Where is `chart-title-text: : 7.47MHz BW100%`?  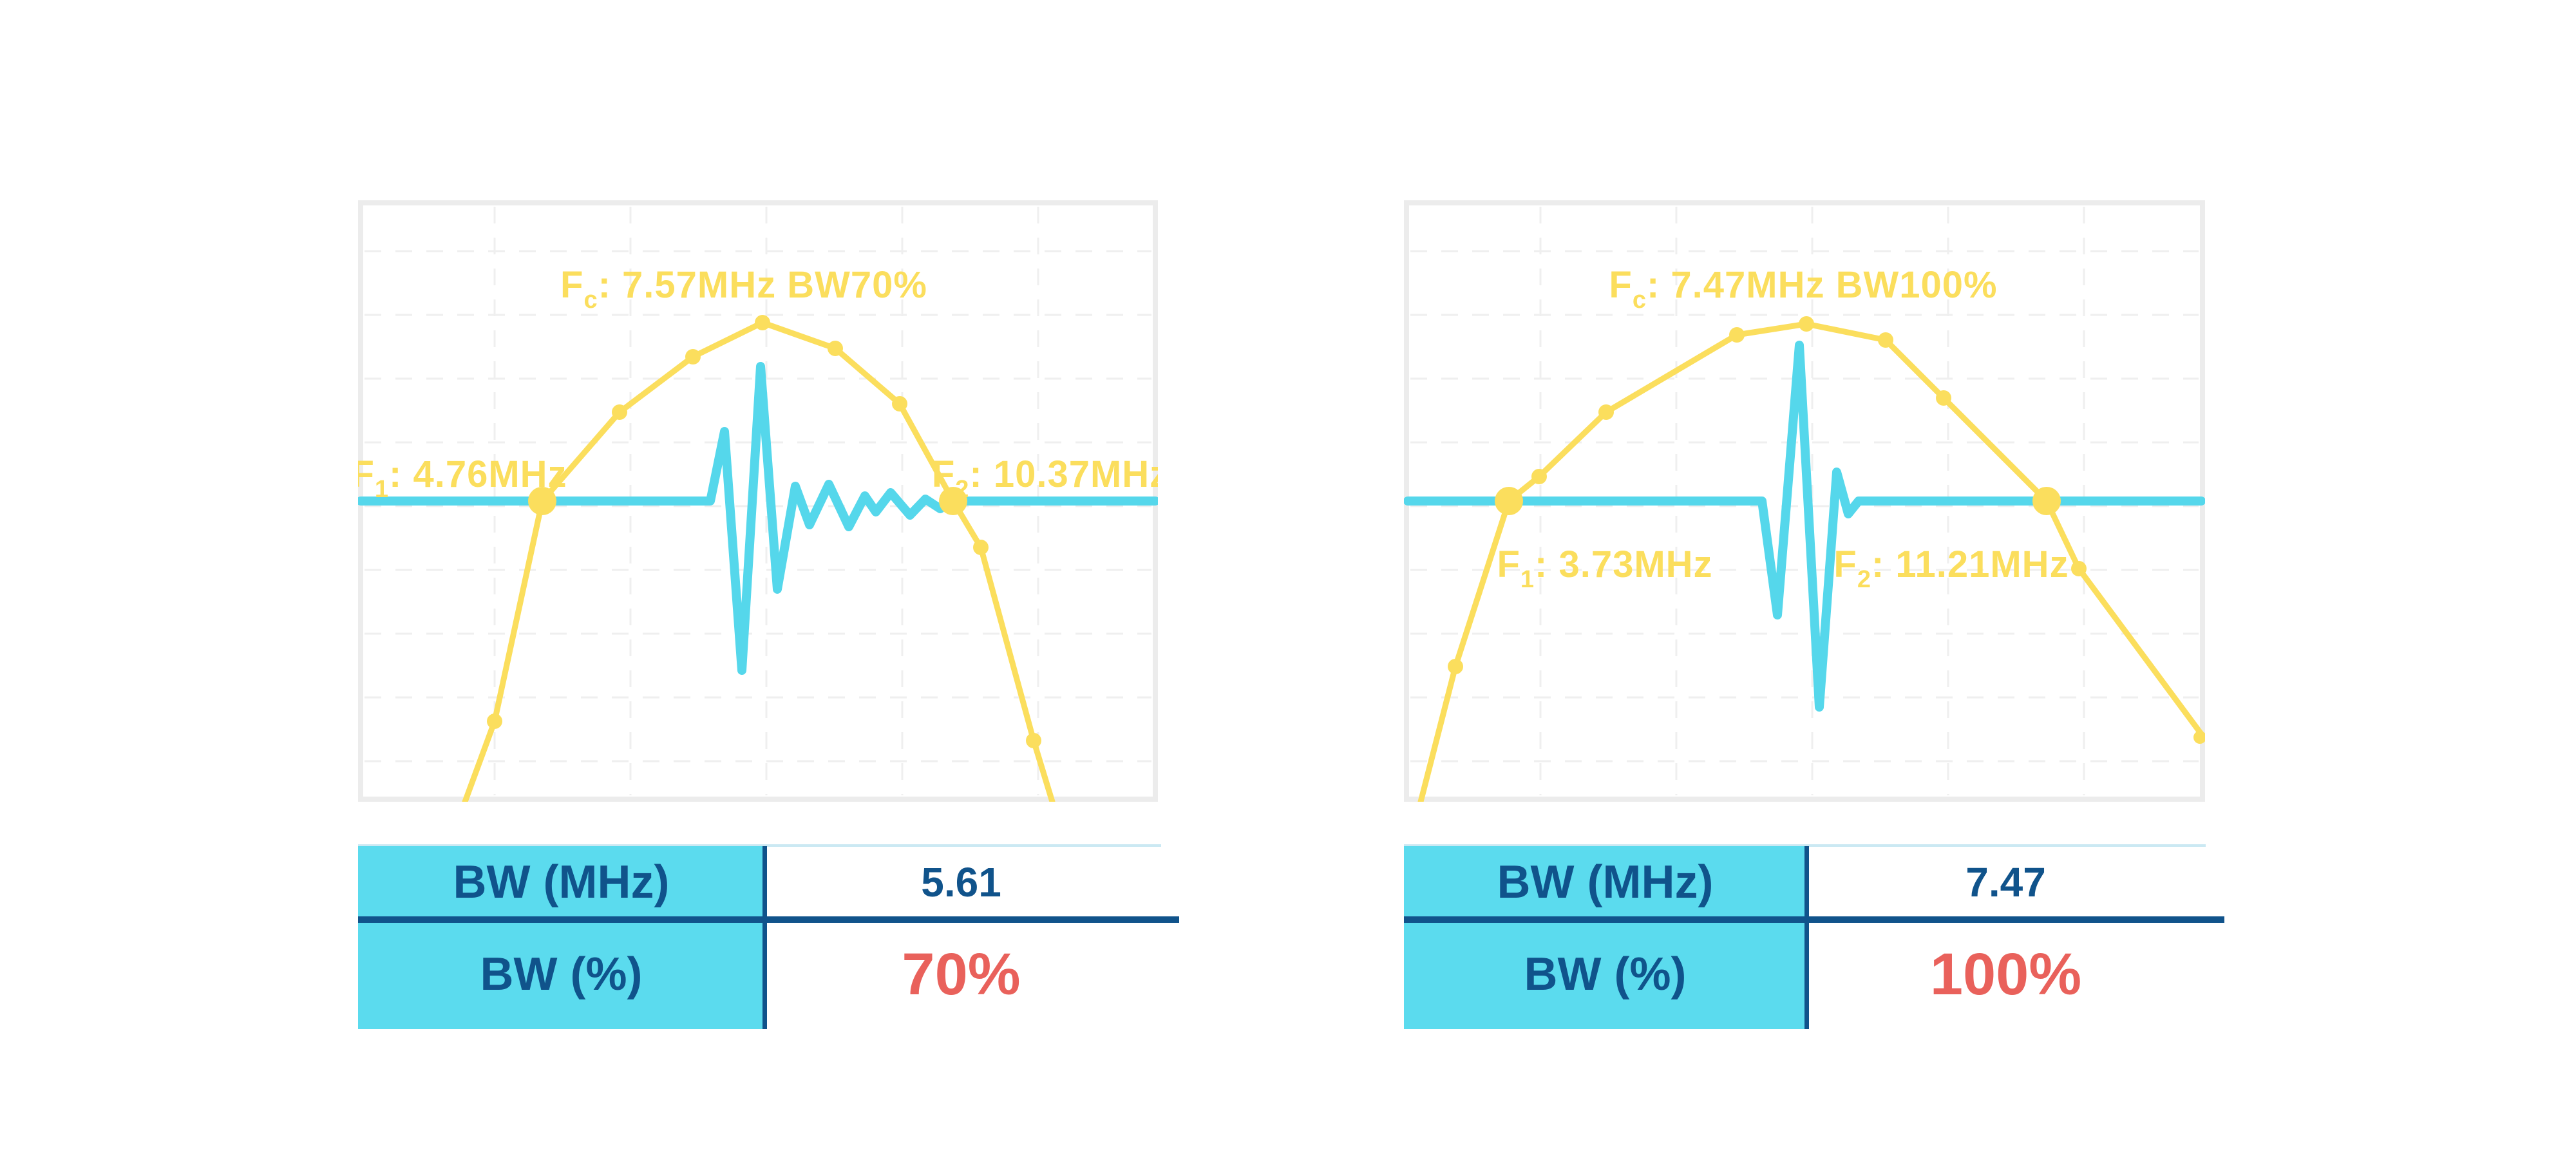 chart-title-text: : 7.47MHz BW100% is located at coordinates (1822, 285).